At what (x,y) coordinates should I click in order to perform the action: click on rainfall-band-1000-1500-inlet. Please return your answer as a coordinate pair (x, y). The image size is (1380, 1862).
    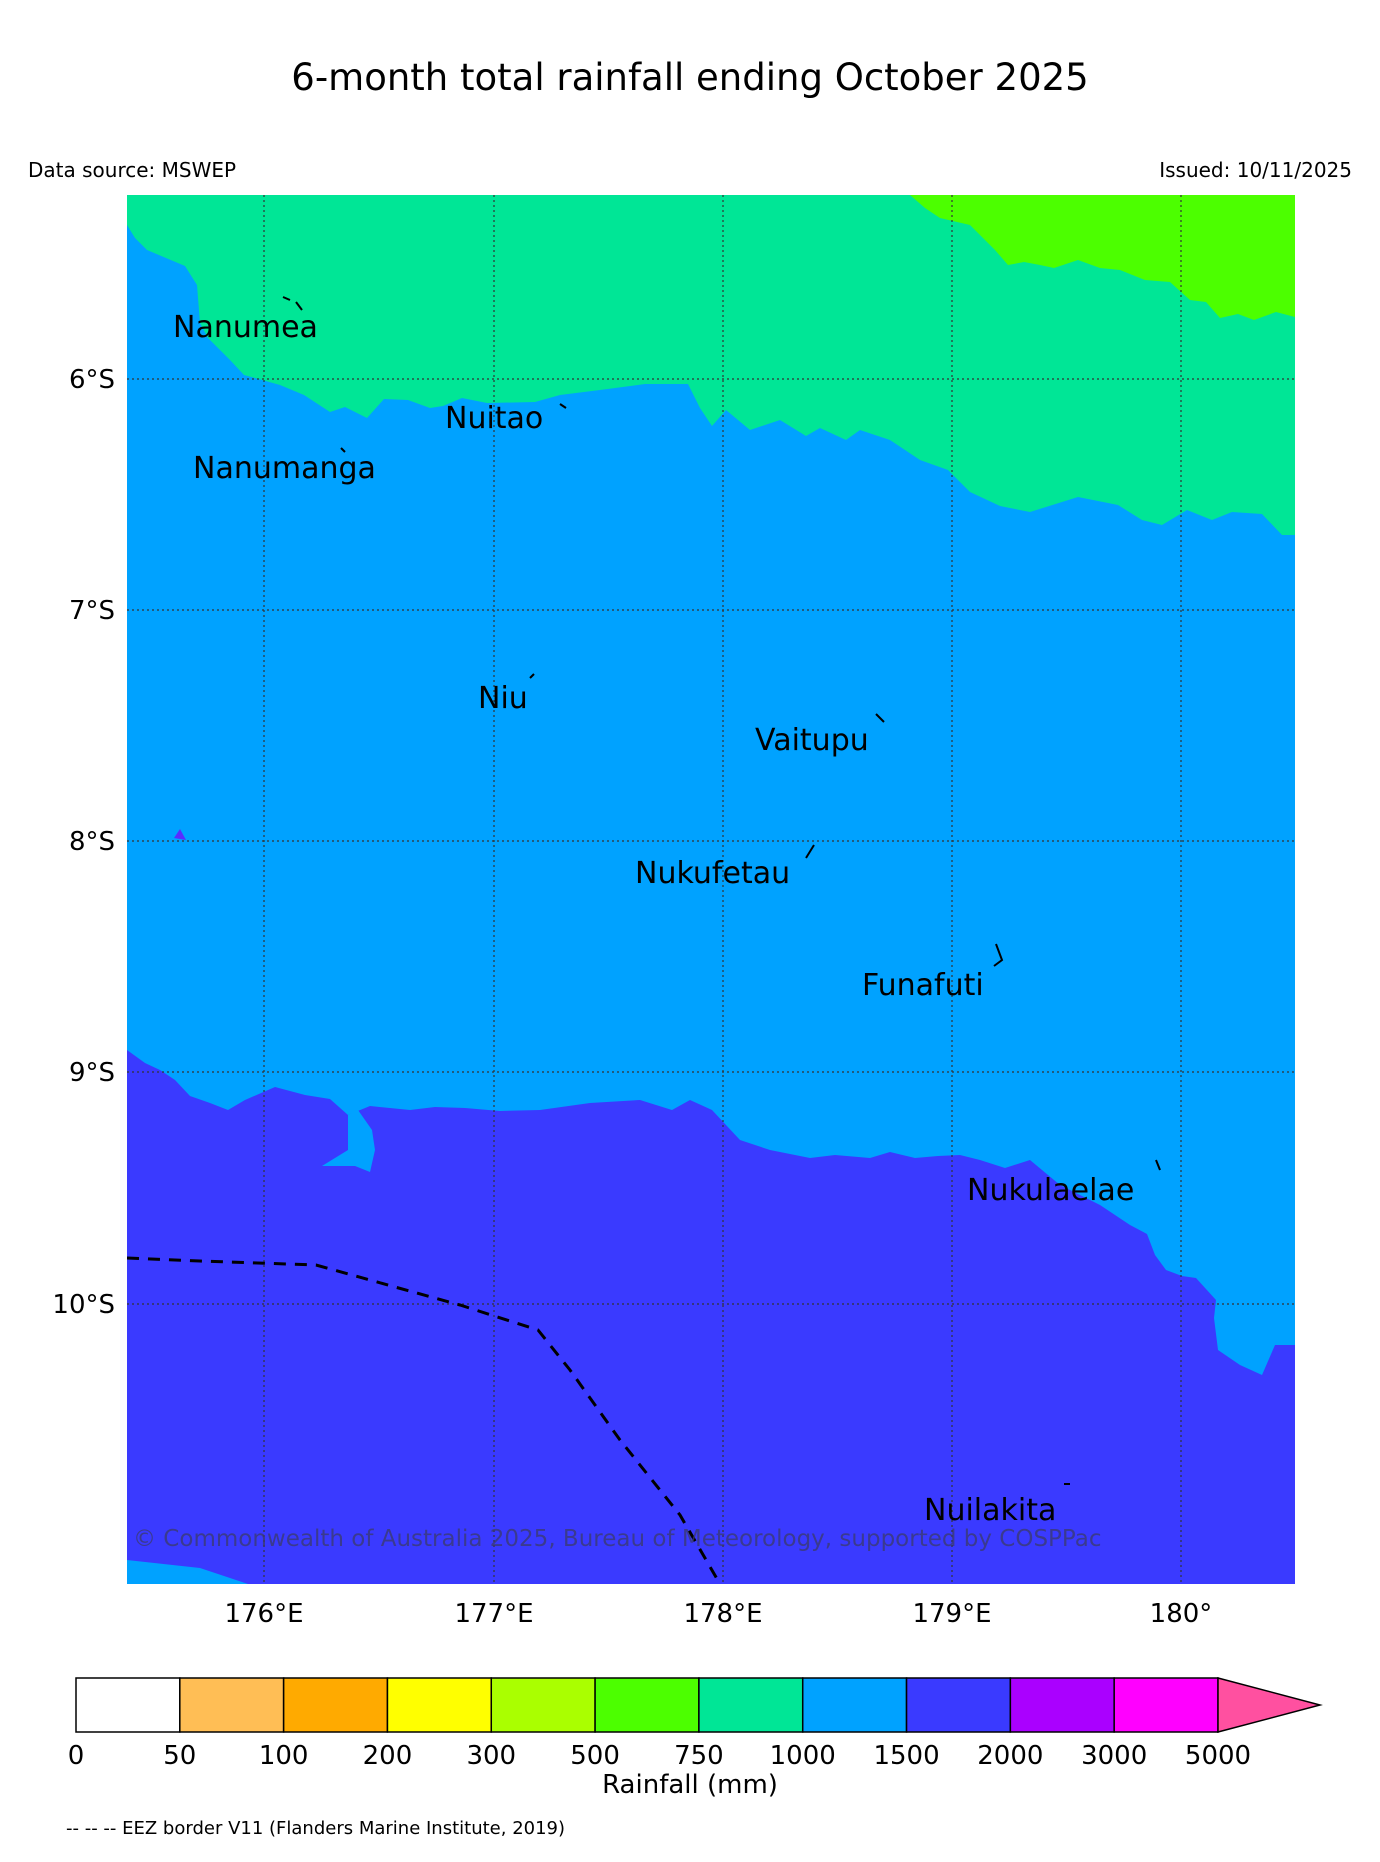
    Looking at the image, I should click on (348, 1141).